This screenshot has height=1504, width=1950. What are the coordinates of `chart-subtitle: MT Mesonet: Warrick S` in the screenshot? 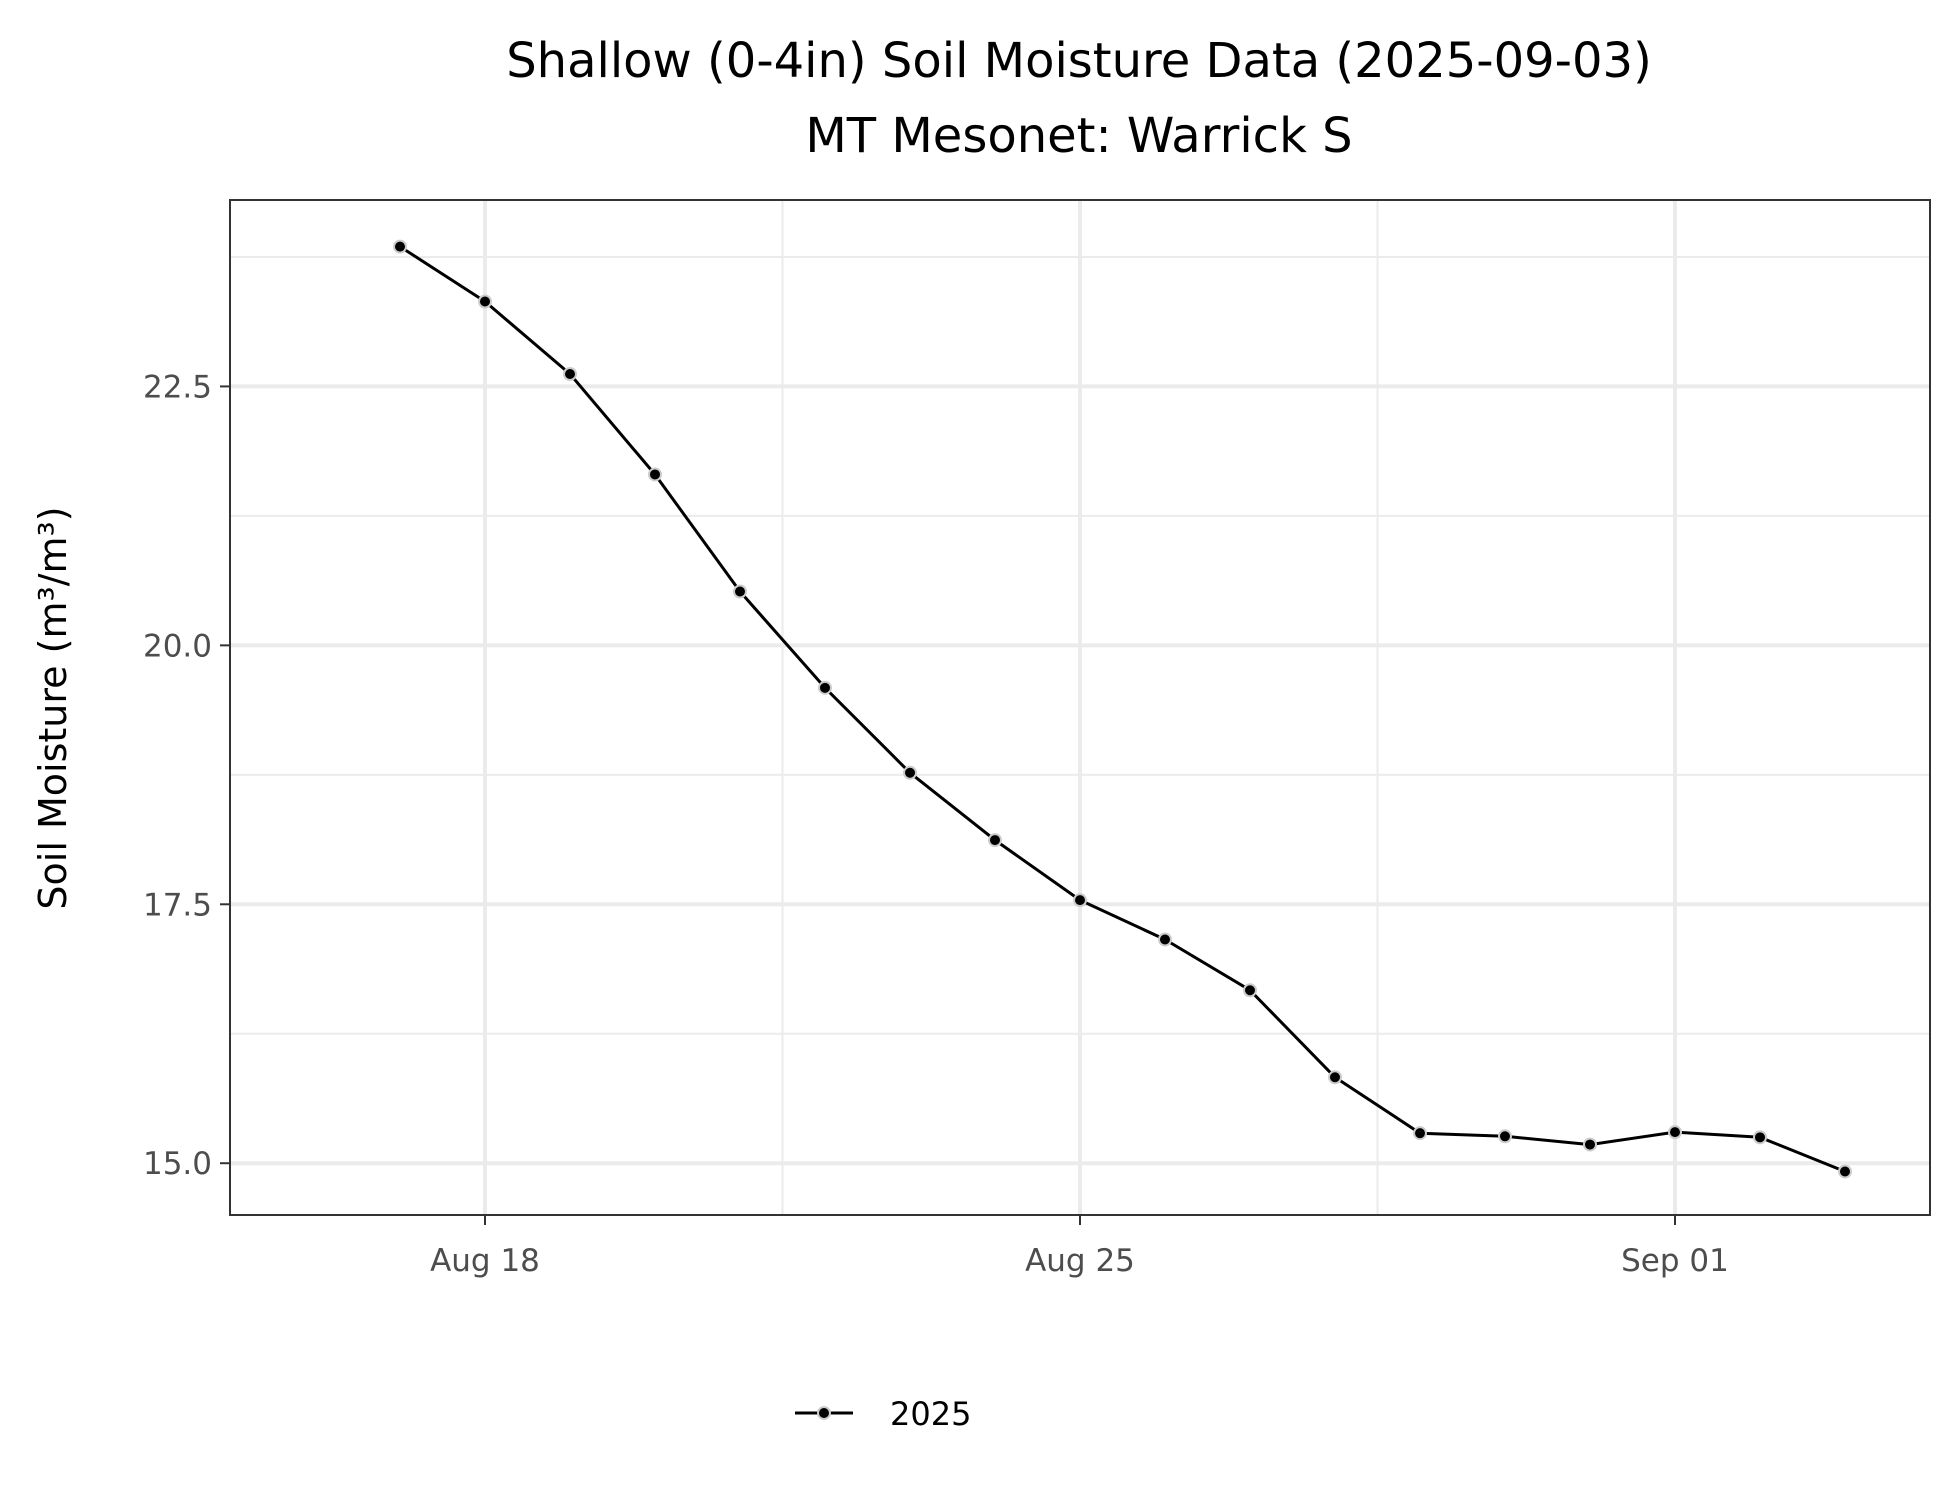 It's located at (1078, 136).